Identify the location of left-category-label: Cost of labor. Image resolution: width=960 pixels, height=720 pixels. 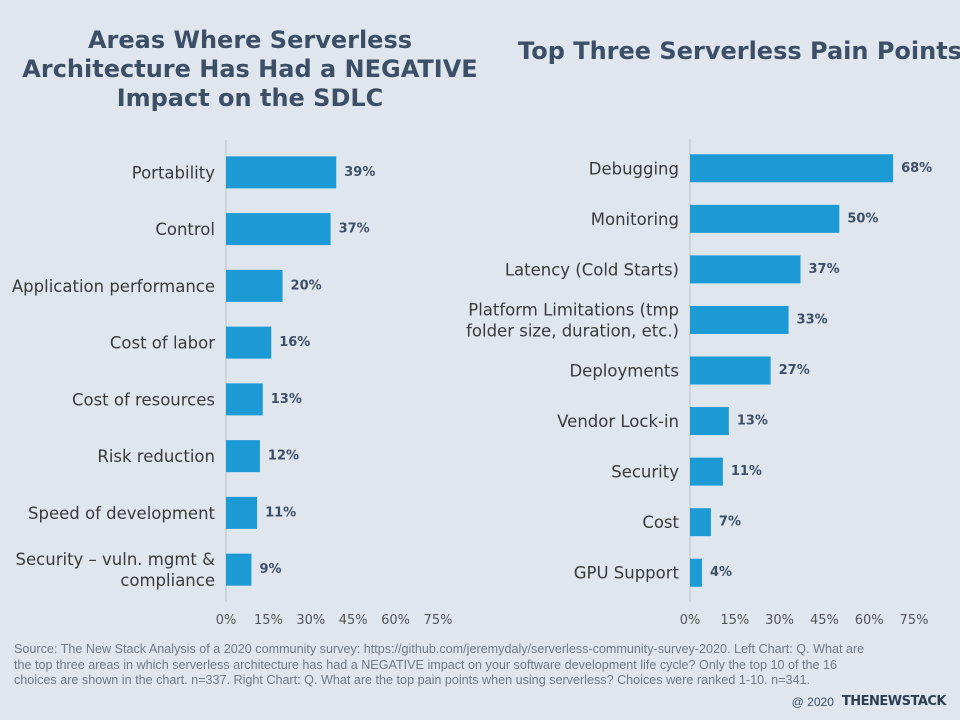
(162, 342).